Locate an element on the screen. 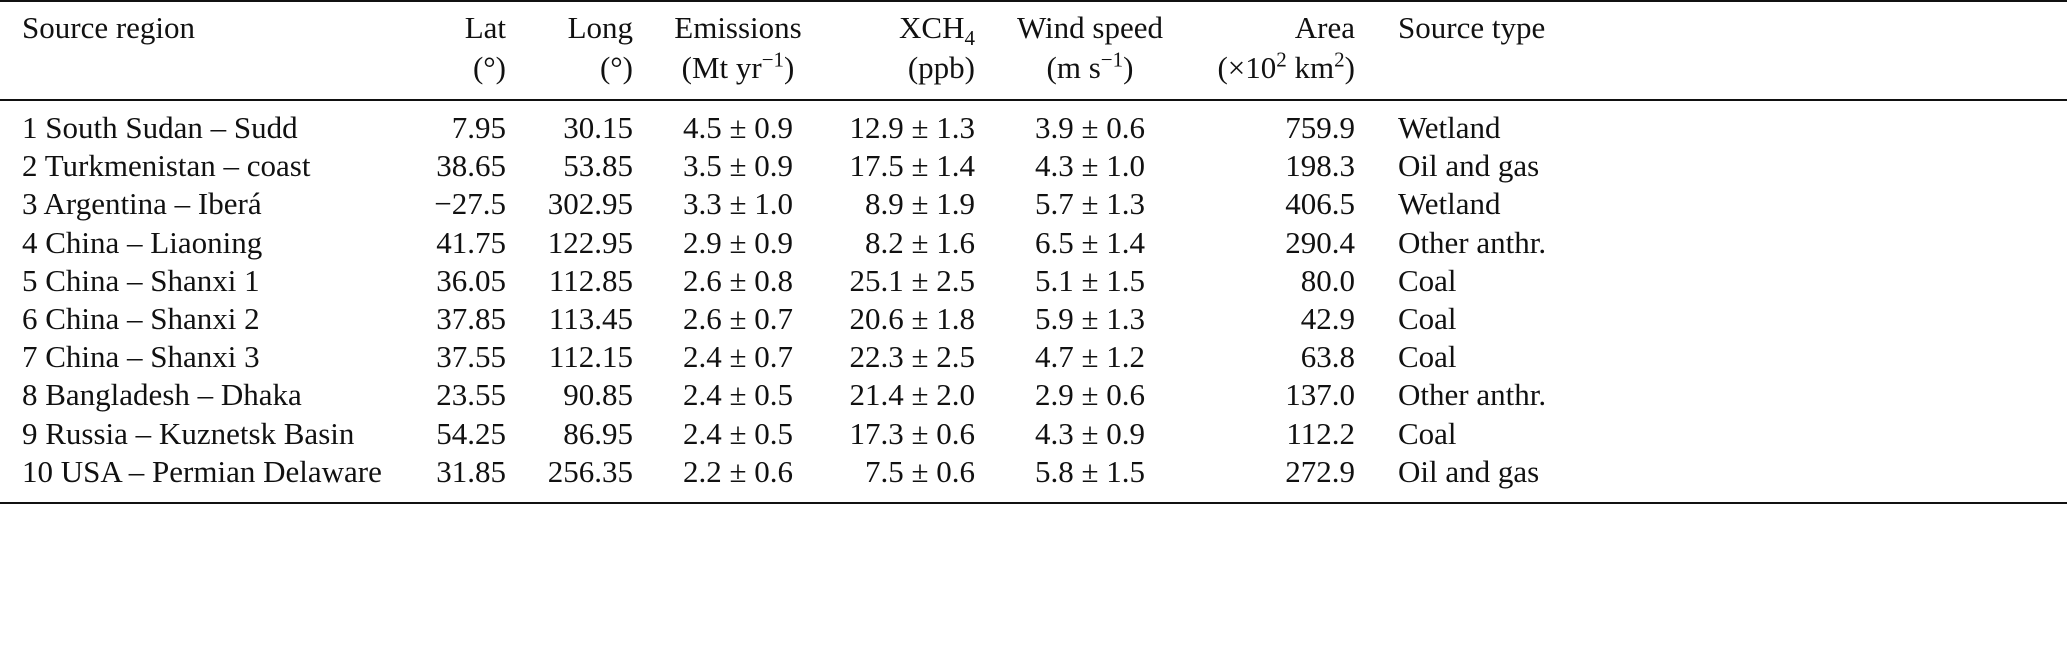 The height and width of the screenshot is (666, 2067). table-cell: 8.9 ± 1.9 is located at coordinates (919, 204).